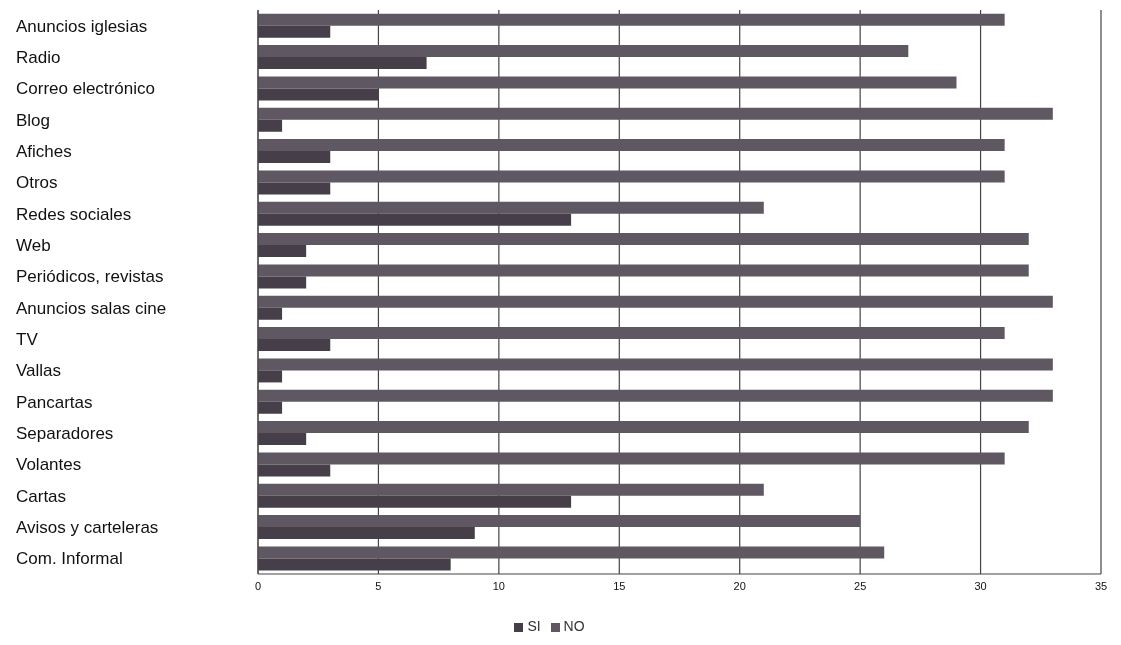  Describe the element at coordinates (54, 402) in the screenshot. I see `y-tick-label: Pancartas` at that location.